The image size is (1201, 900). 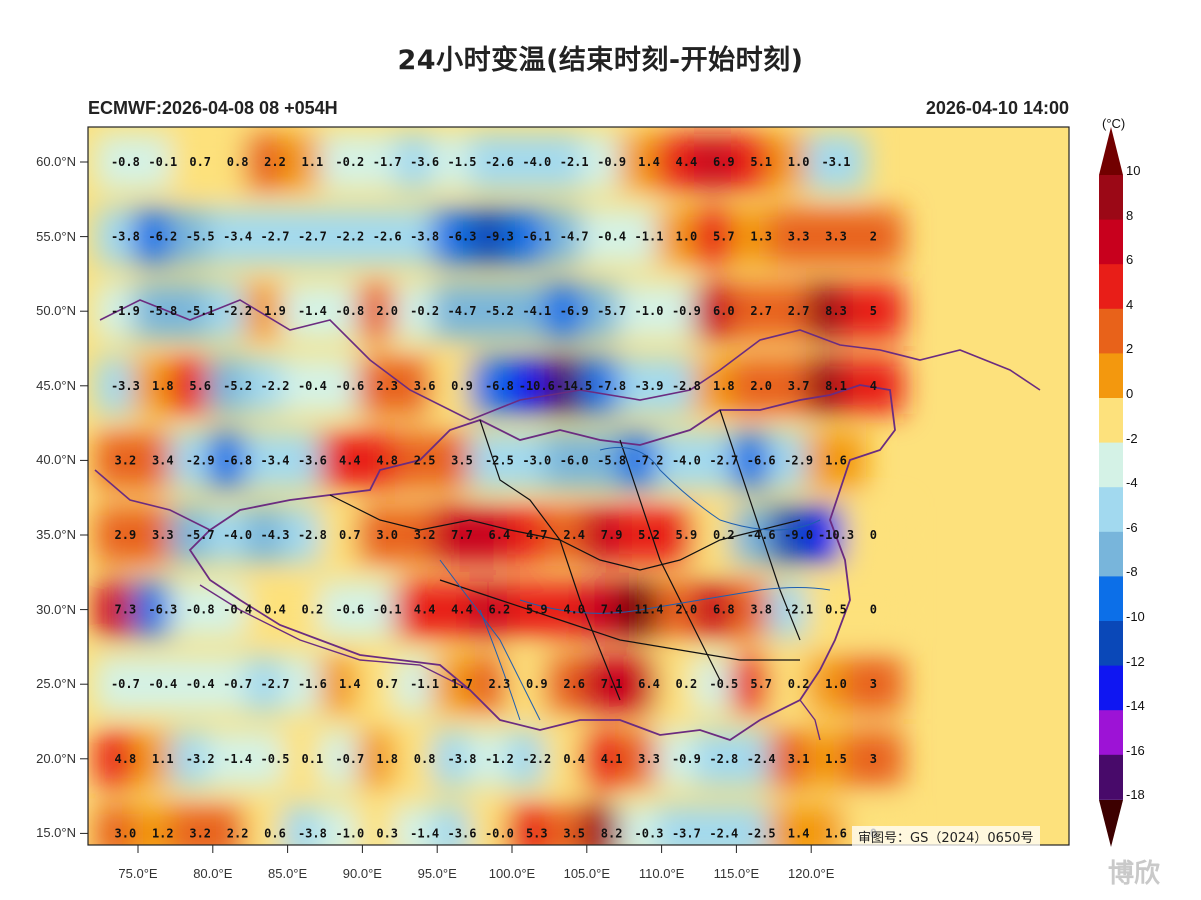 What do you see at coordinates (686, 833) in the screenshot?
I see `grid-value: -3.7` at bounding box center [686, 833].